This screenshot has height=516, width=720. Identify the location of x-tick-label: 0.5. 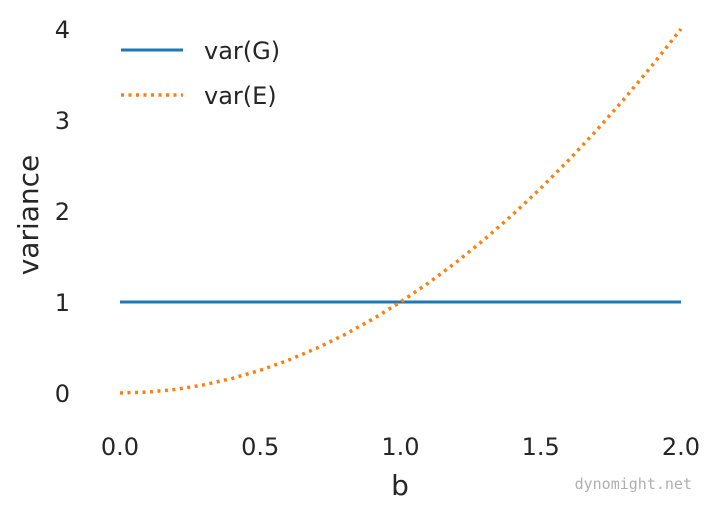
(260, 447).